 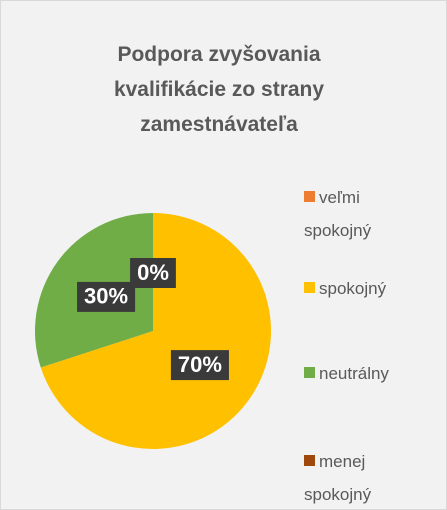 I want to click on legend-label: menej spokojný, so click(x=338, y=478).